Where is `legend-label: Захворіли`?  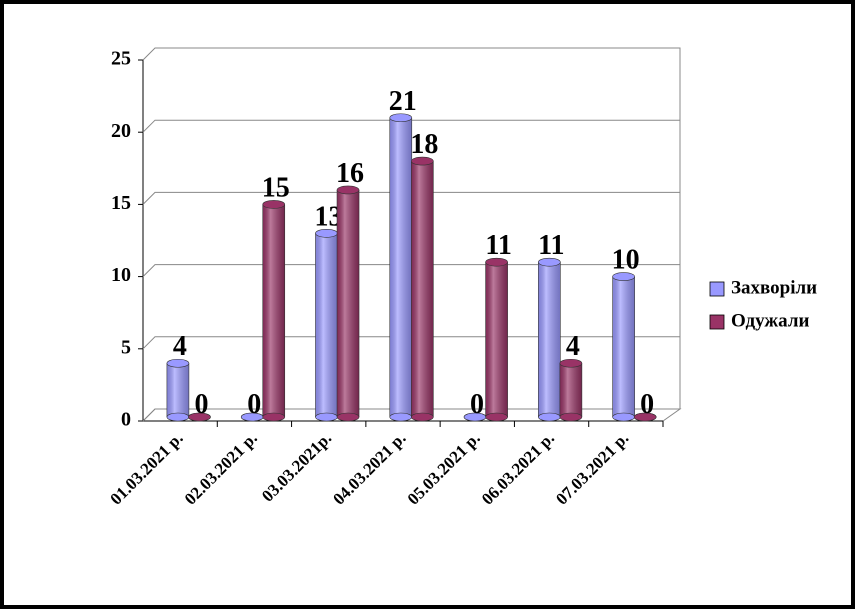 legend-label: Захворіли is located at coordinates (774, 287).